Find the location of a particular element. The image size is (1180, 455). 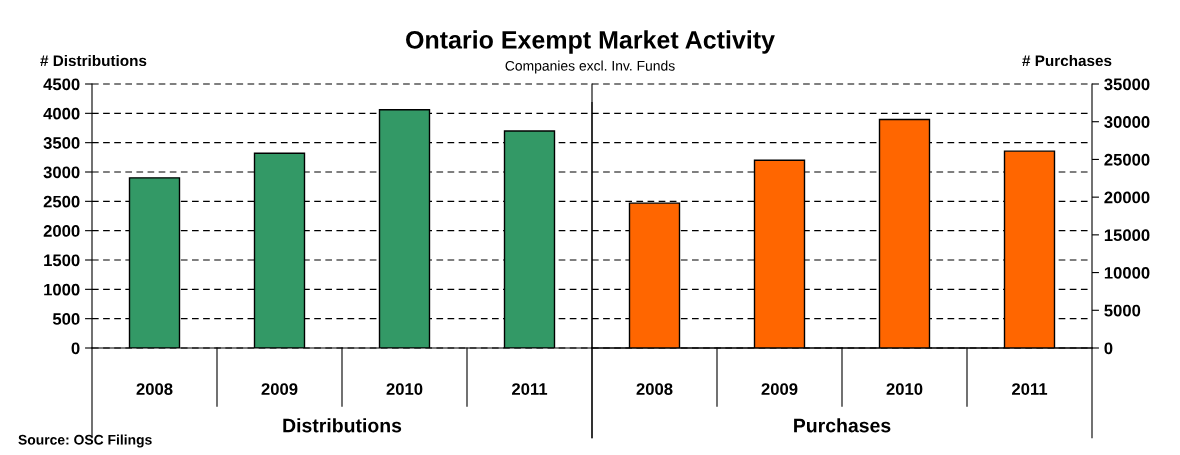

source-note: Source: OSC Filings is located at coordinates (85, 441).